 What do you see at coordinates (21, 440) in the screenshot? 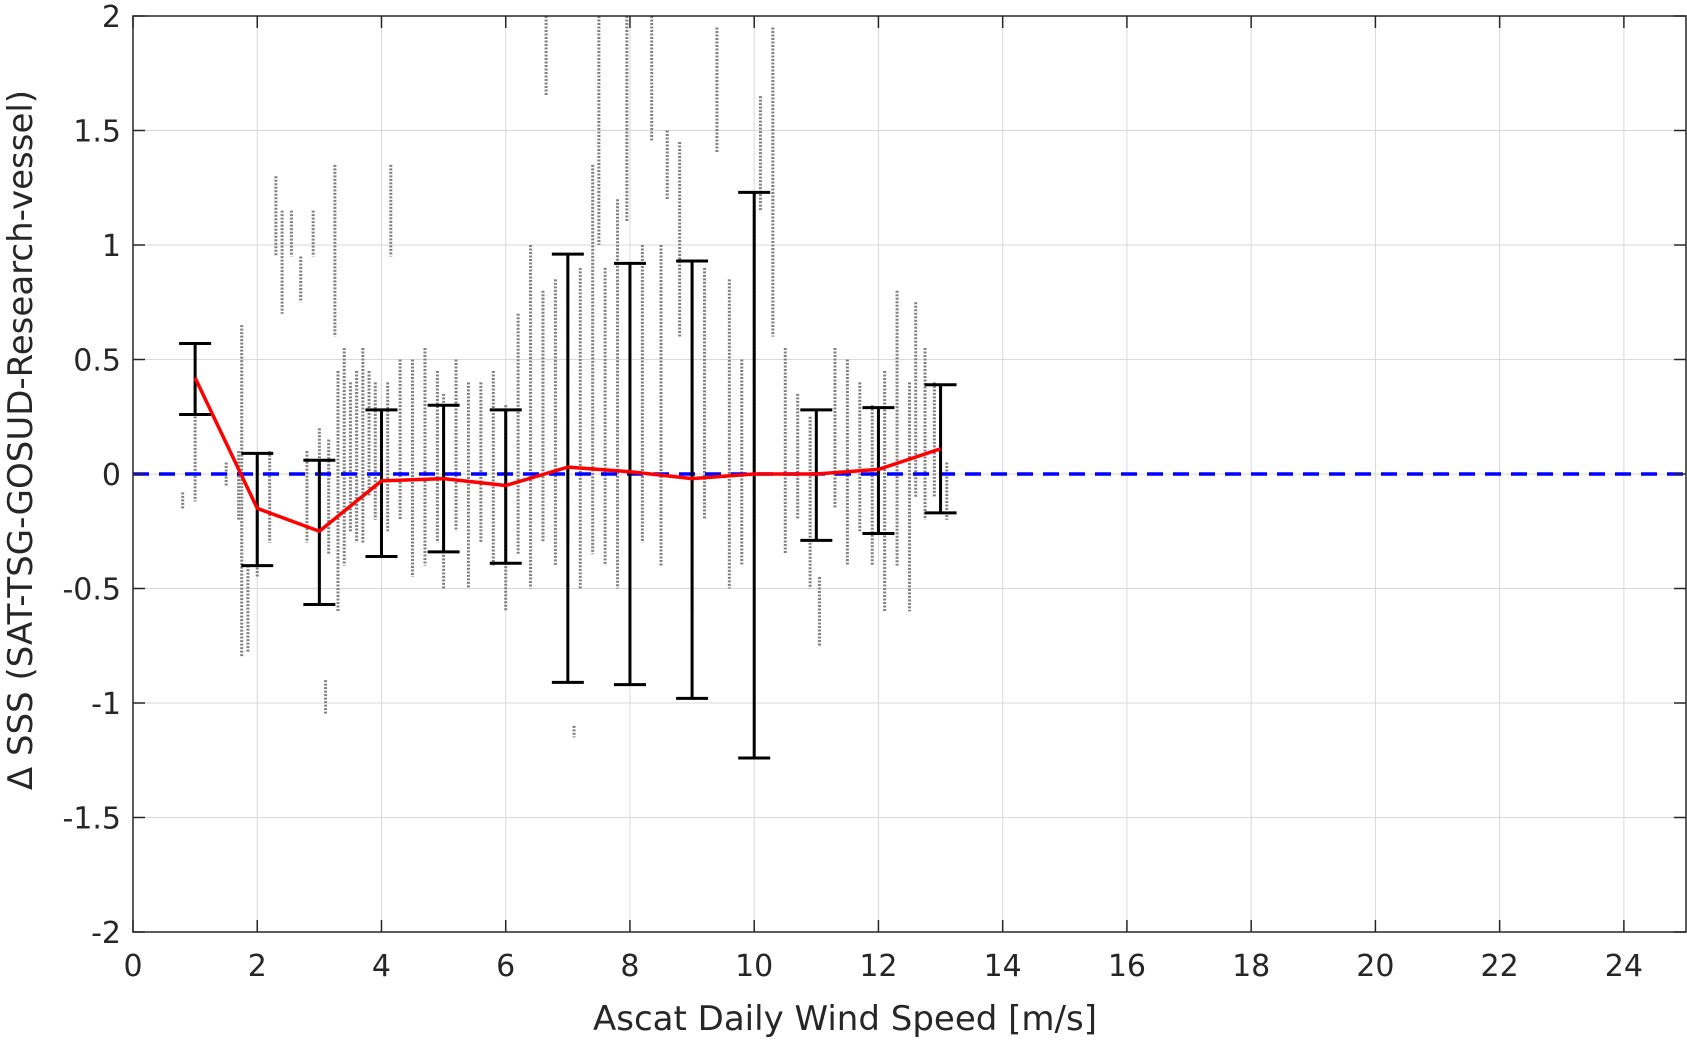
I see `y-axis-title: Δ SSS (SAT-TSG-GOSUD-Research-vessel)` at bounding box center [21, 440].